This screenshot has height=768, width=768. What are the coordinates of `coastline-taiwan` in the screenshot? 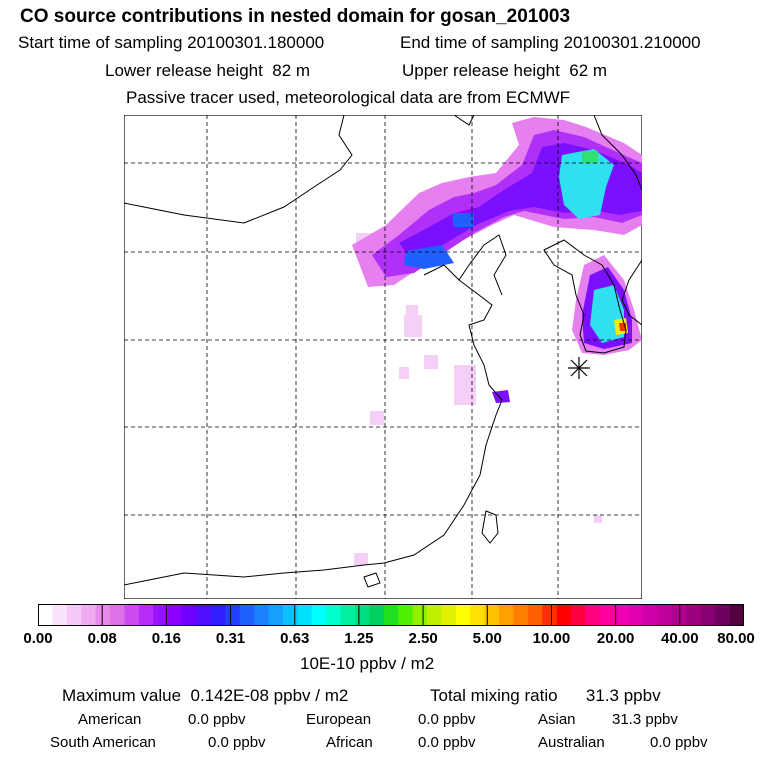 It's located at (490, 527).